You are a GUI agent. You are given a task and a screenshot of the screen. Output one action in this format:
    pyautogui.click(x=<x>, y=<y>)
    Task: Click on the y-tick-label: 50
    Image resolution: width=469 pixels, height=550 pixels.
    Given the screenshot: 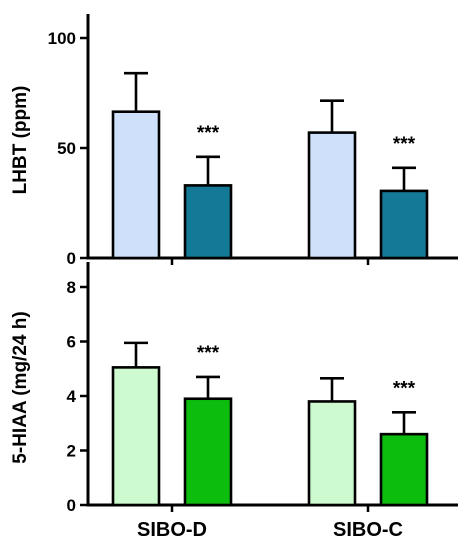 What is the action you would take?
    pyautogui.click(x=66, y=148)
    